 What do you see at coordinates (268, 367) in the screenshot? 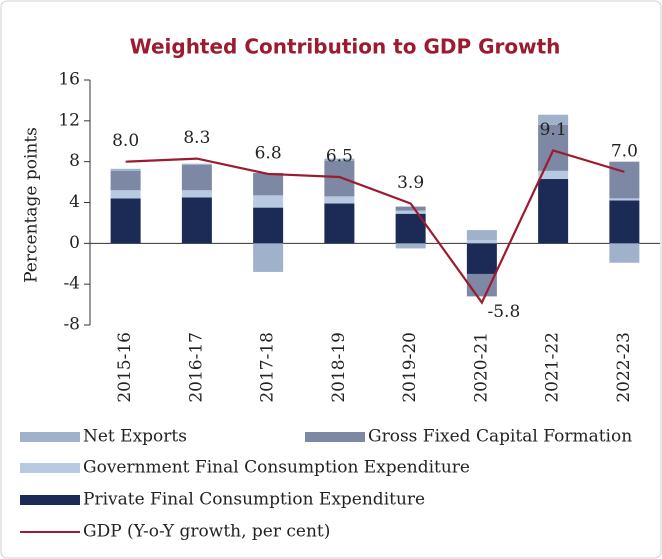
I see `x-tick-label: 2017-18` at bounding box center [268, 367].